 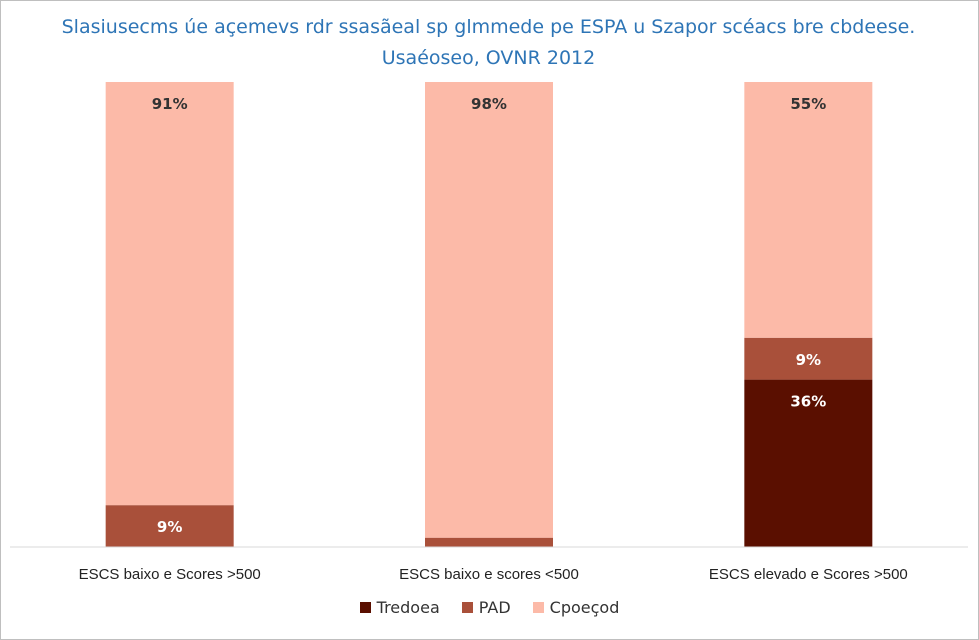 What do you see at coordinates (489, 104) in the screenshot?
I see `data-label: 98%` at bounding box center [489, 104].